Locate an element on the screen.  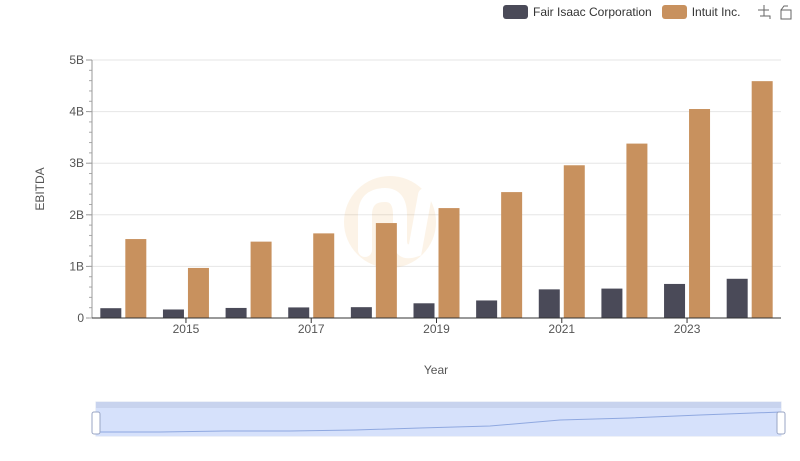
x-tick-label: 2017 is located at coordinates (311, 329).